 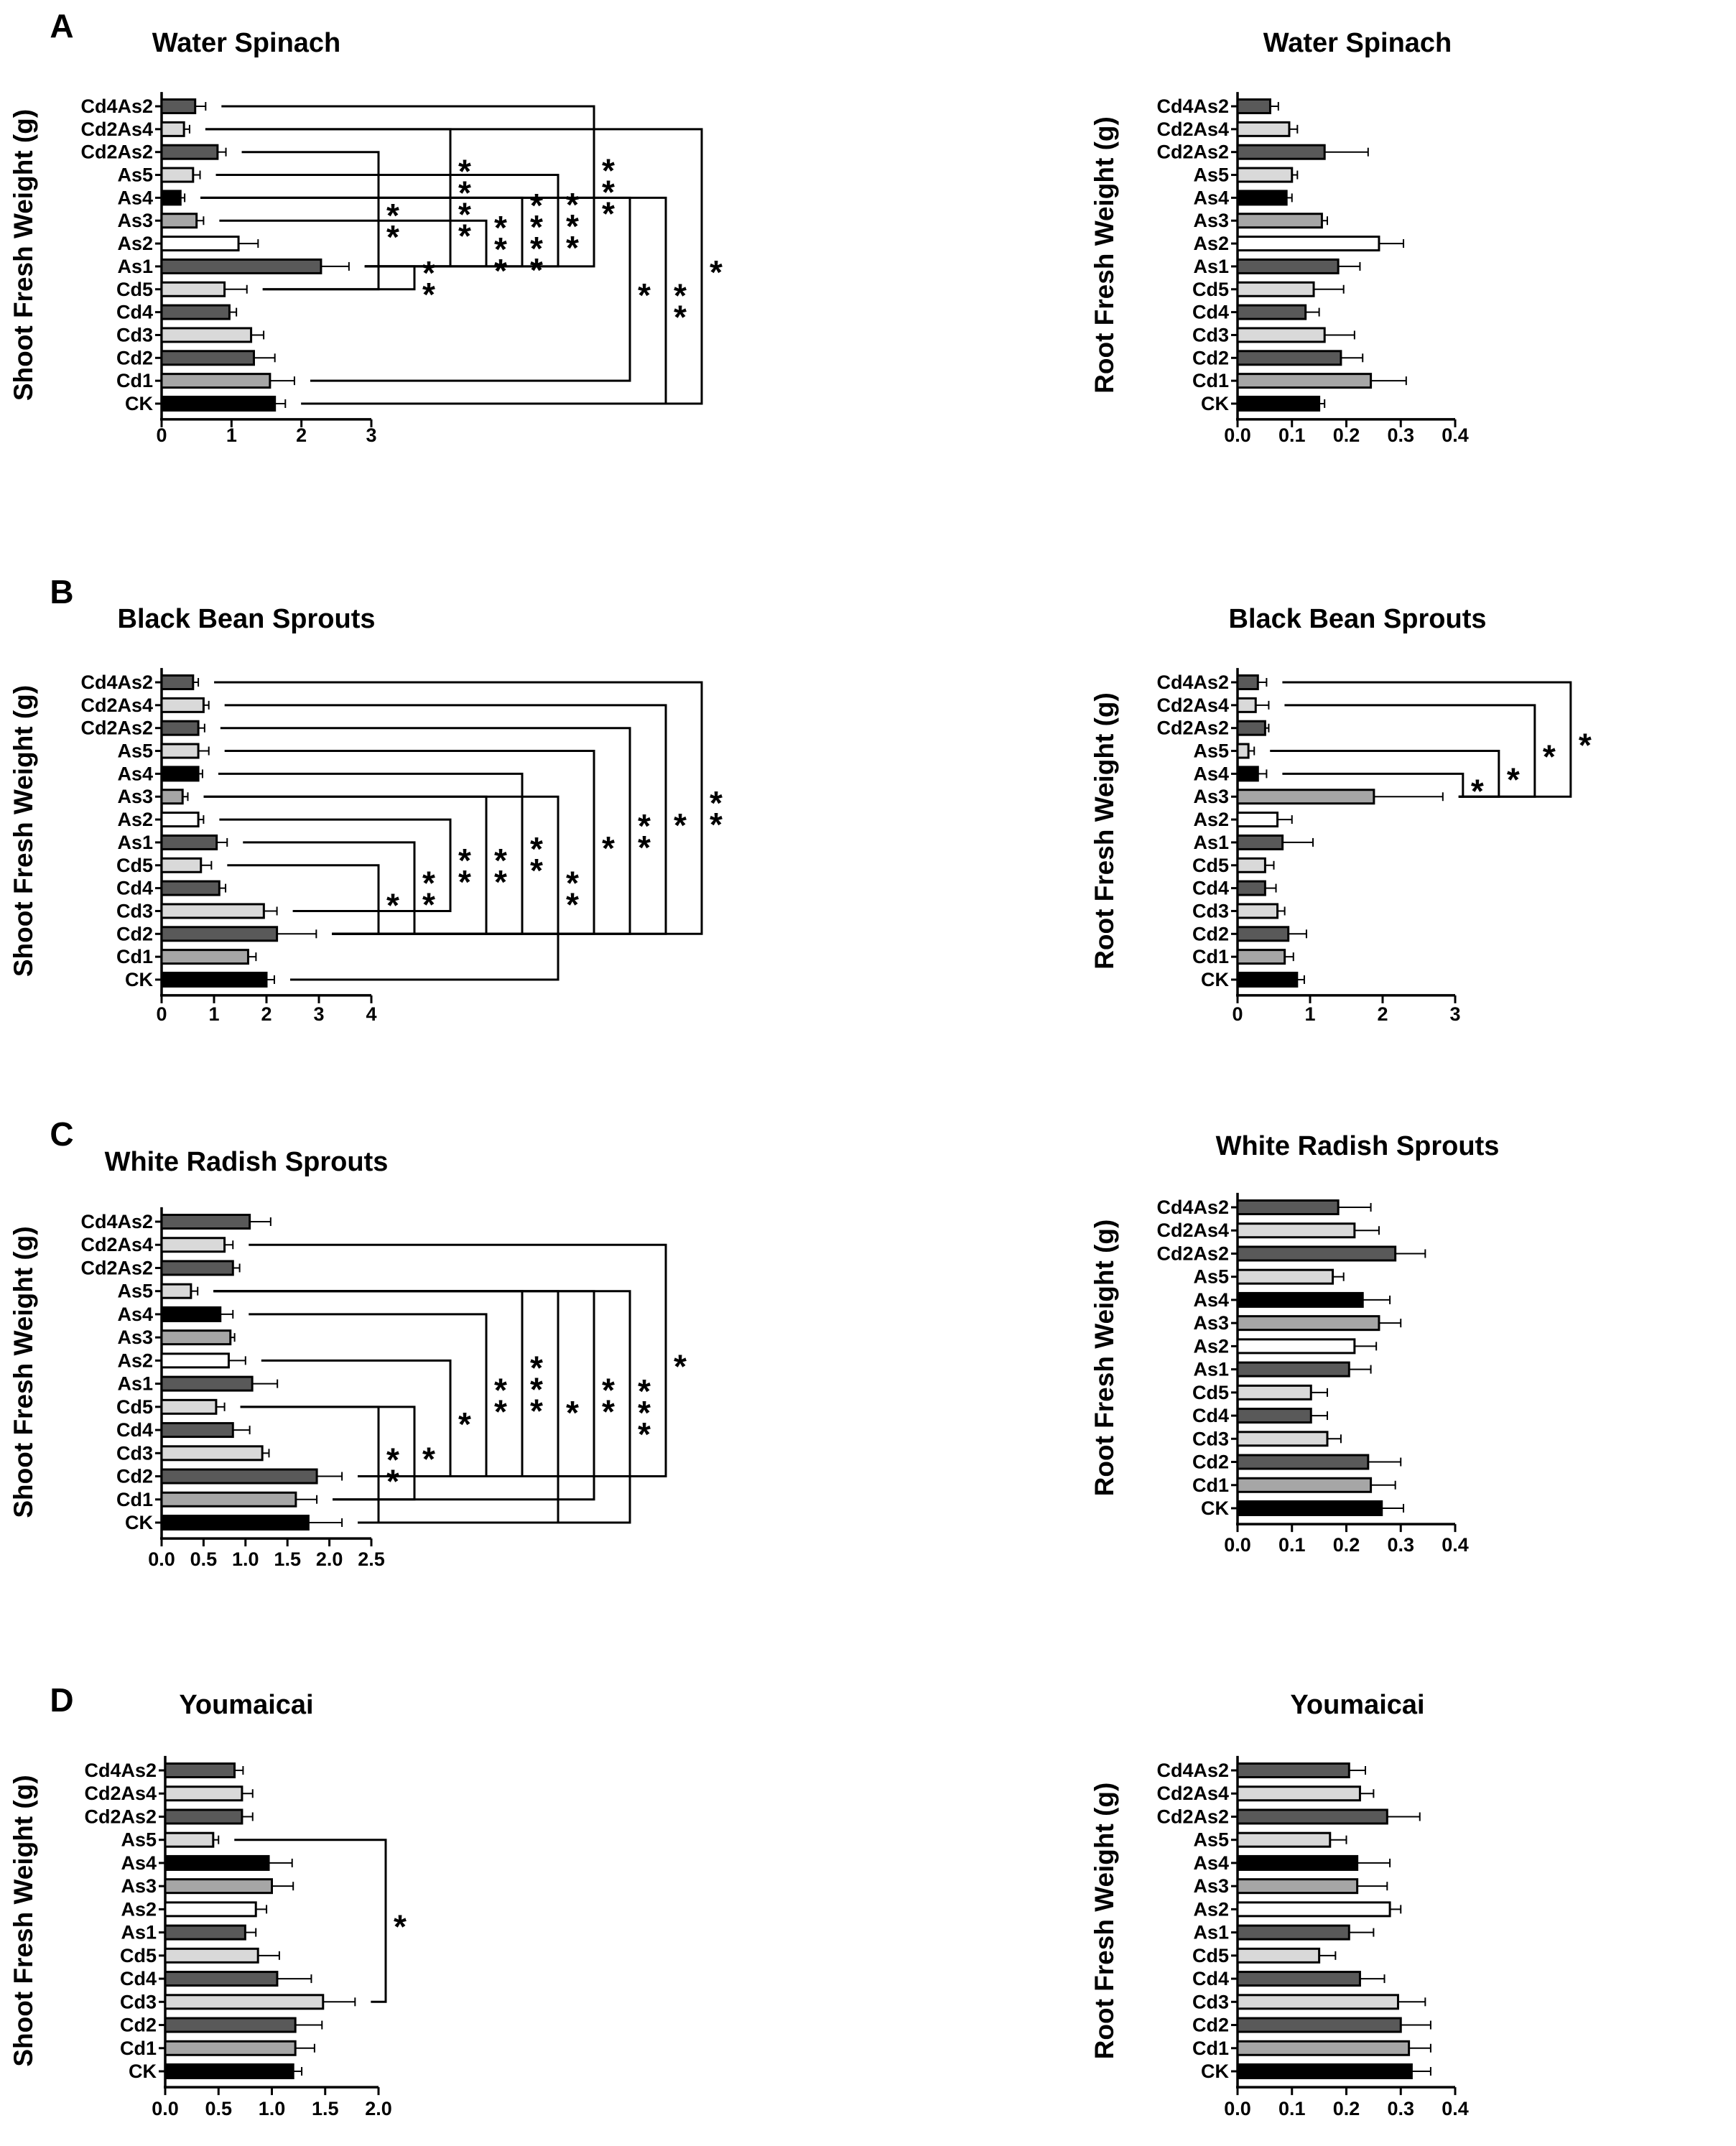 What do you see at coordinates (1237, 1014) in the screenshot?
I see `x-tick-label: 0` at bounding box center [1237, 1014].